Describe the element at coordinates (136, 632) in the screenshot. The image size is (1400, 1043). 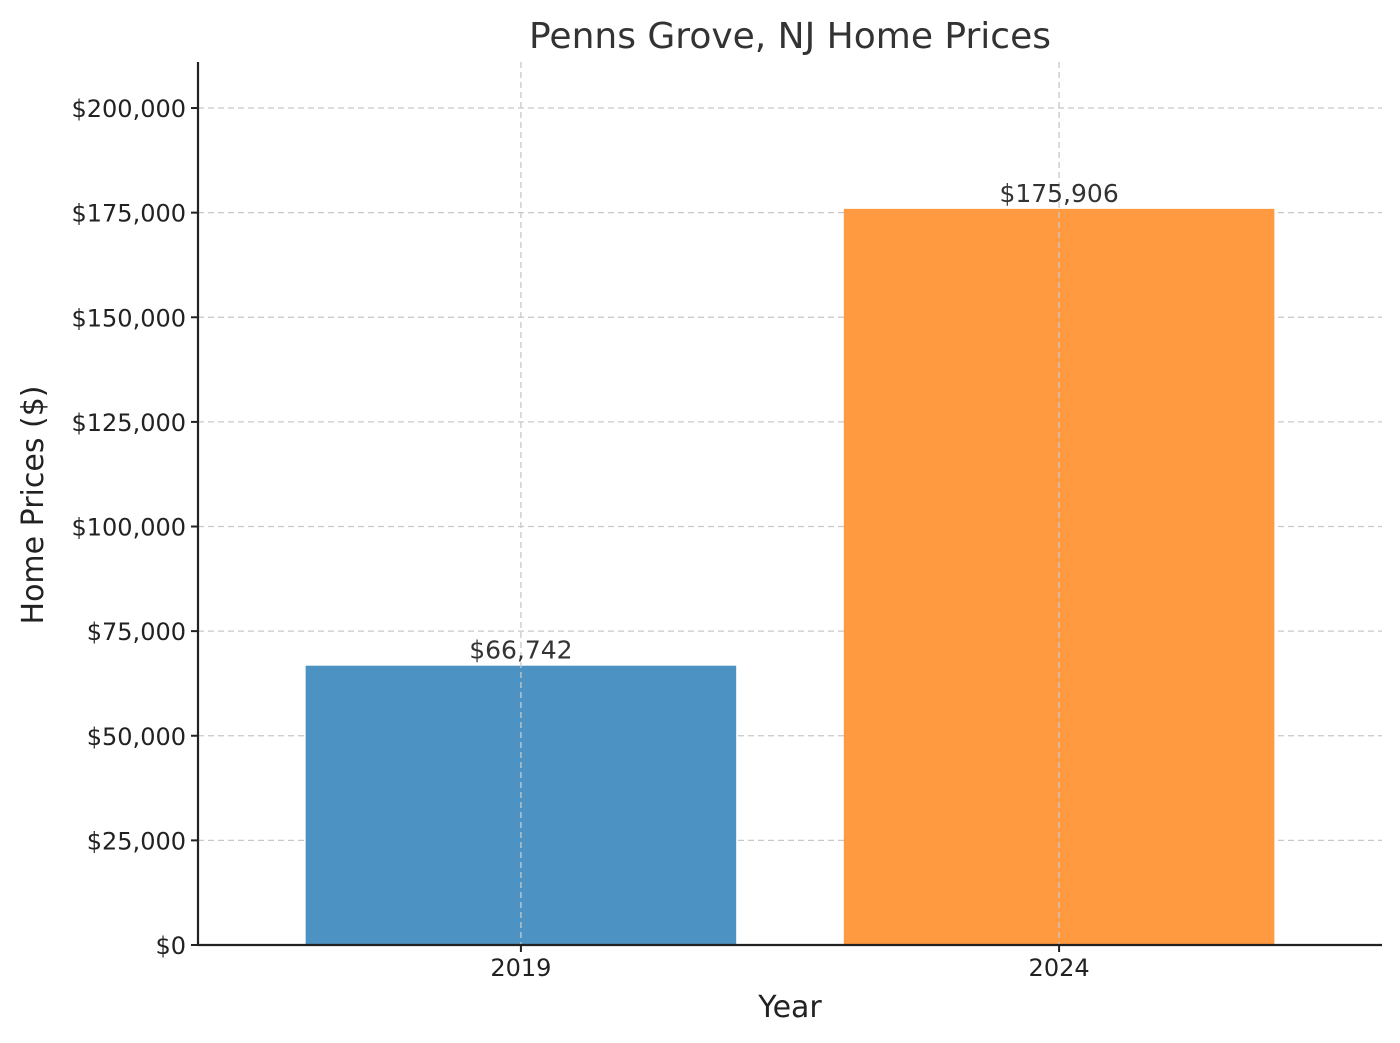
I see `y-tick-label: $75,000` at that location.